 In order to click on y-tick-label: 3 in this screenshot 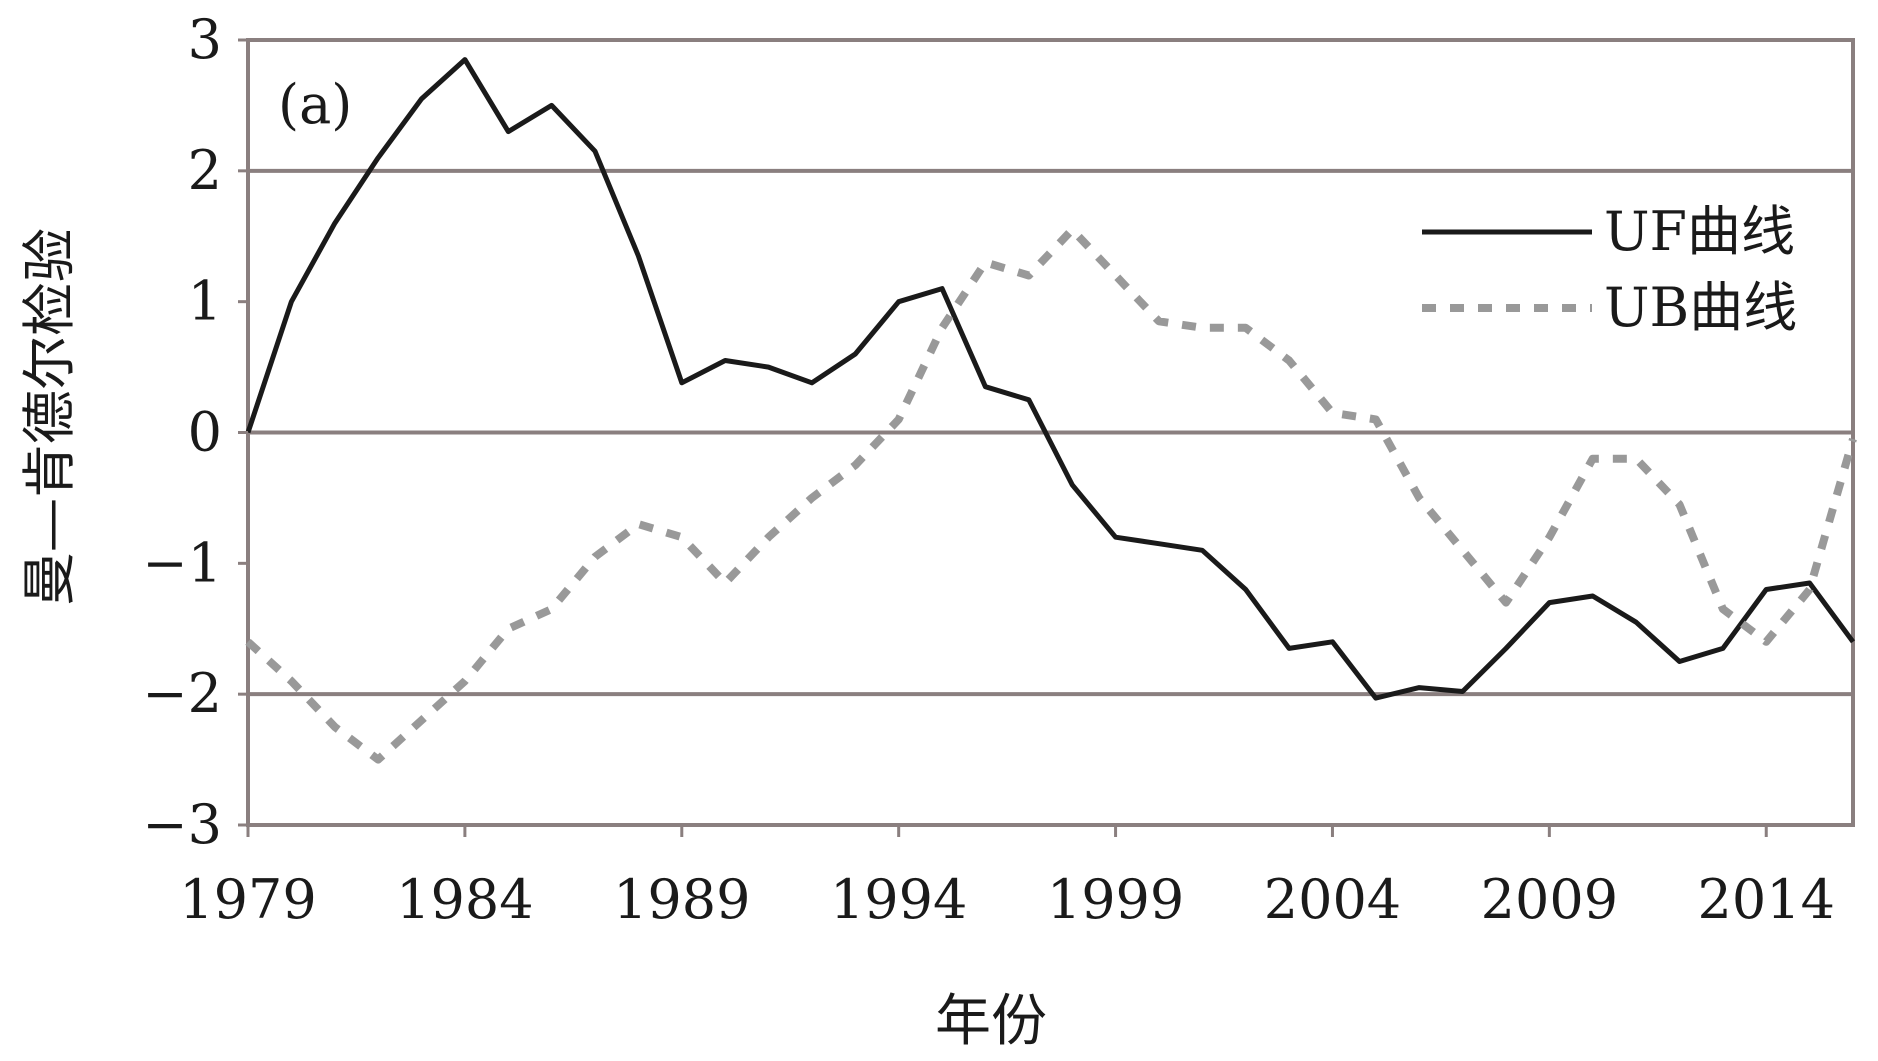, I will do `click(205, 39)`.